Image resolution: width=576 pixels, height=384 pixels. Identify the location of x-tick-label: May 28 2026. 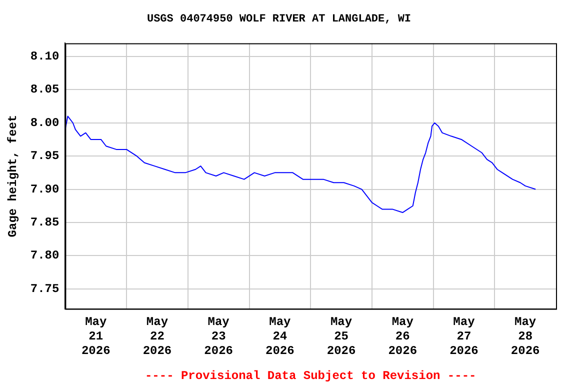
(525, 336).